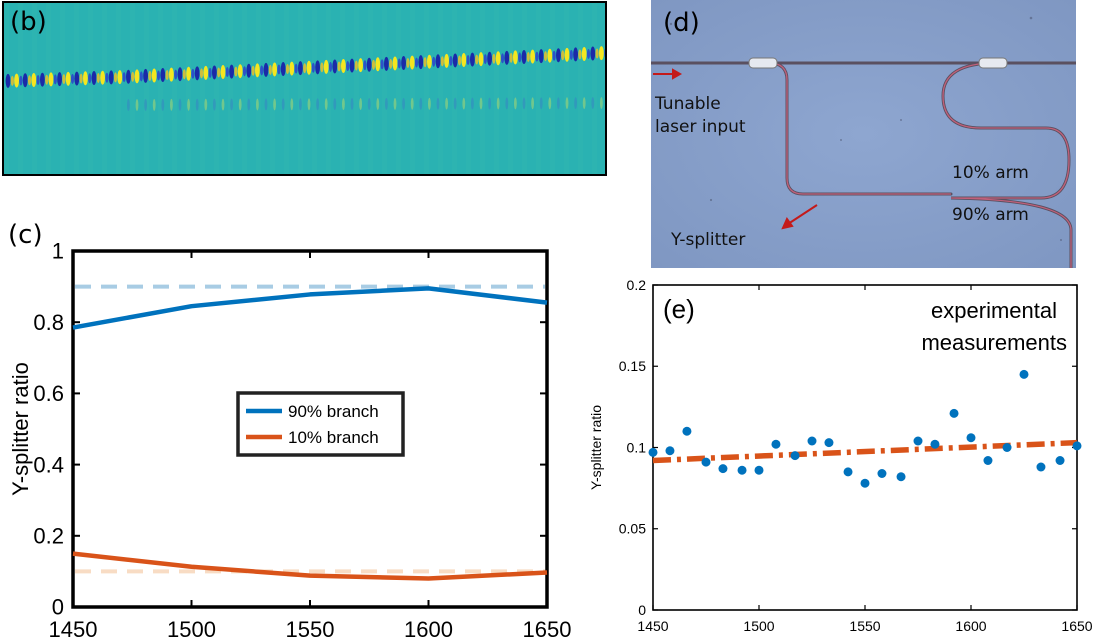 This screenshot has height=642, width=1112. I want to click on chart-e-xtick-label: 1500, so click(758, 626).